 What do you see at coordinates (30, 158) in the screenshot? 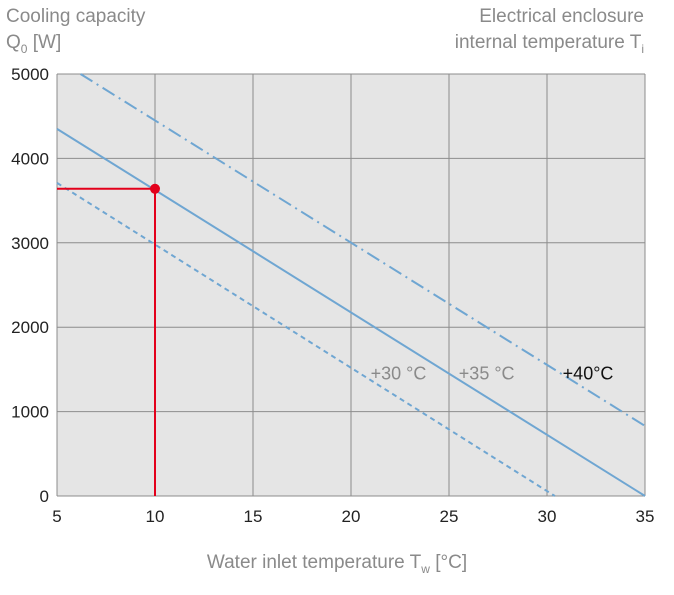
I see `y-tick-label: 4000` at bounding box center [30, 158].